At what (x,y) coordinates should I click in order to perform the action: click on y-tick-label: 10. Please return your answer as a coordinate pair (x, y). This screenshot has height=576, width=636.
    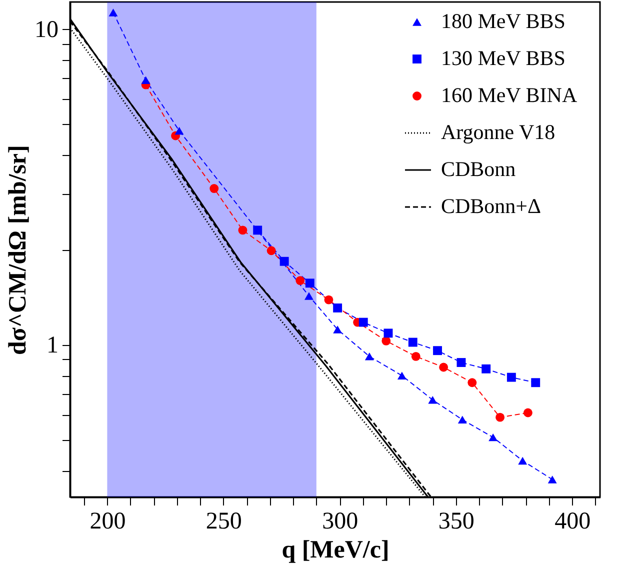
    Looking at the image, I should click on (46, 29).